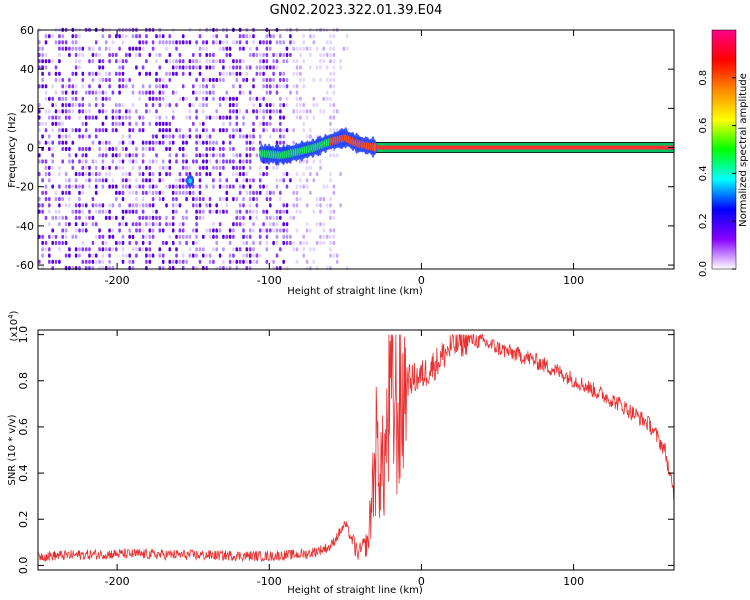 Image resolution: width=750 pixels, height=600 pixels. Describe the element at coordinates (269, 280) in the screenshot. I see `spectrogram-xtick-label-1: -100` at that location.